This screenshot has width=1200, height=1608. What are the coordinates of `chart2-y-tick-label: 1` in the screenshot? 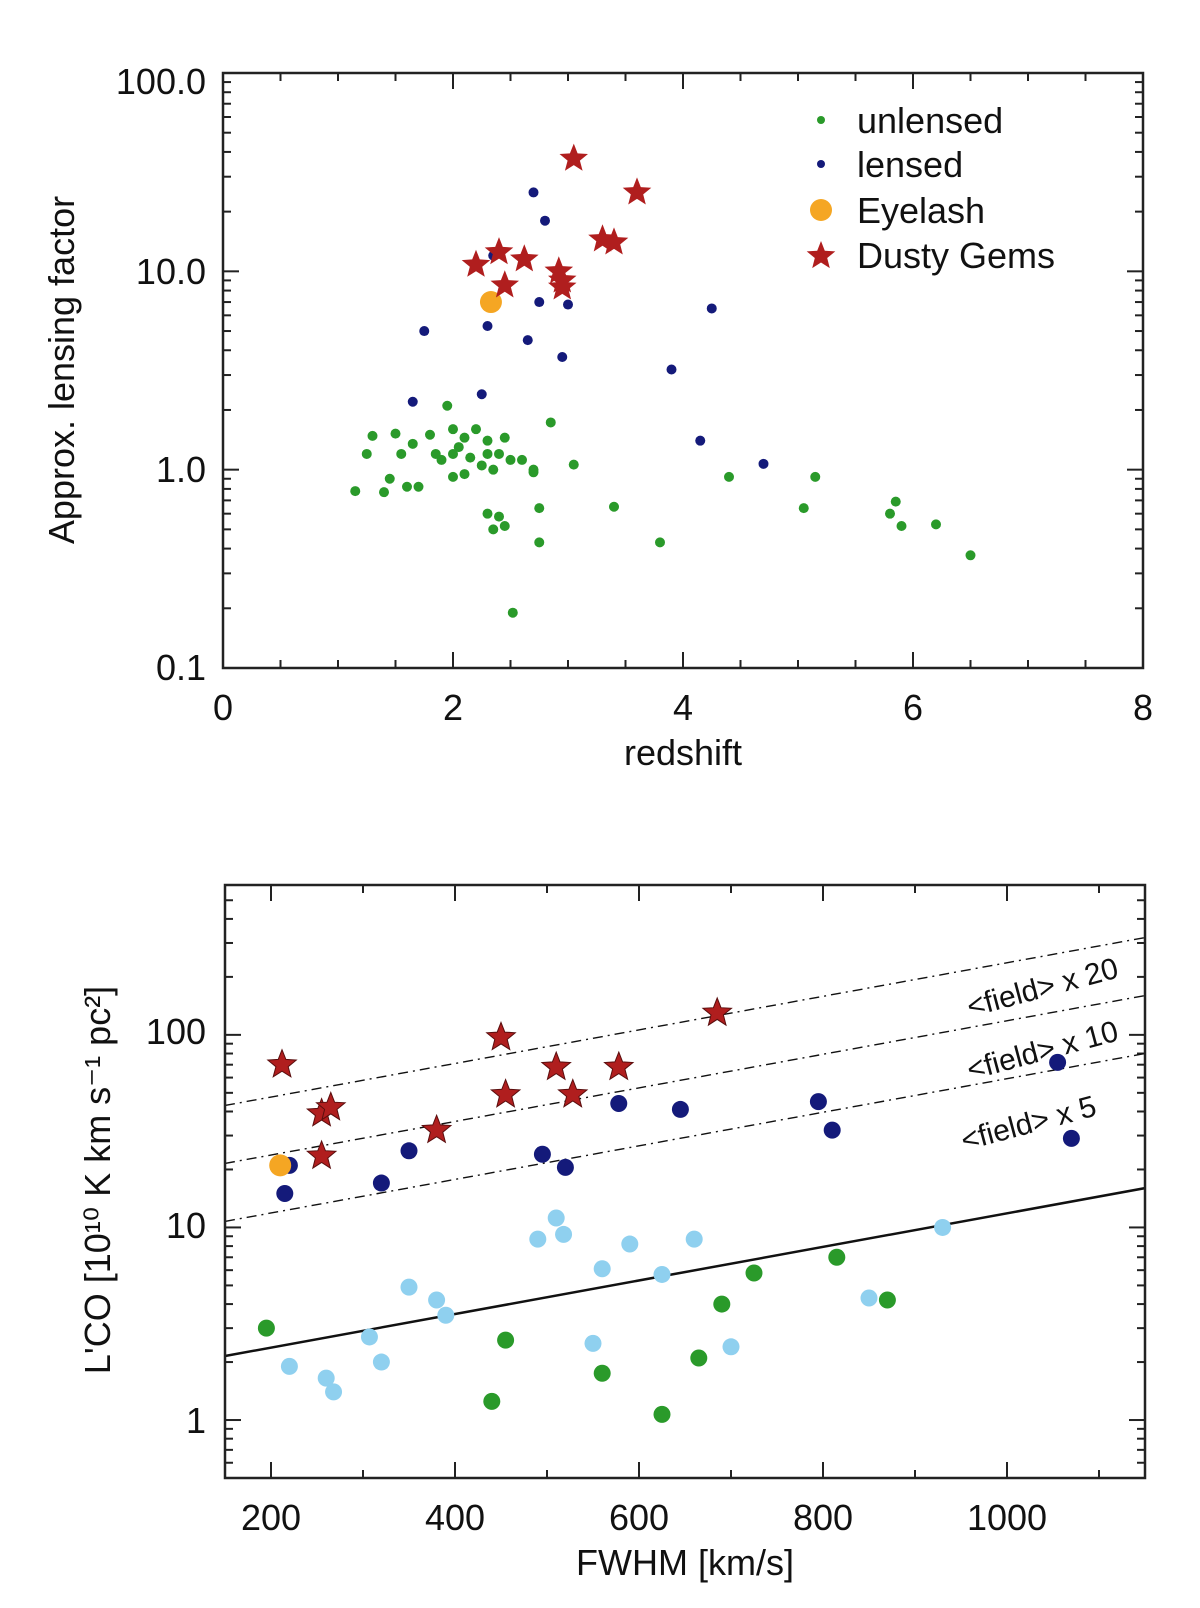 It's located at (196, 1420).